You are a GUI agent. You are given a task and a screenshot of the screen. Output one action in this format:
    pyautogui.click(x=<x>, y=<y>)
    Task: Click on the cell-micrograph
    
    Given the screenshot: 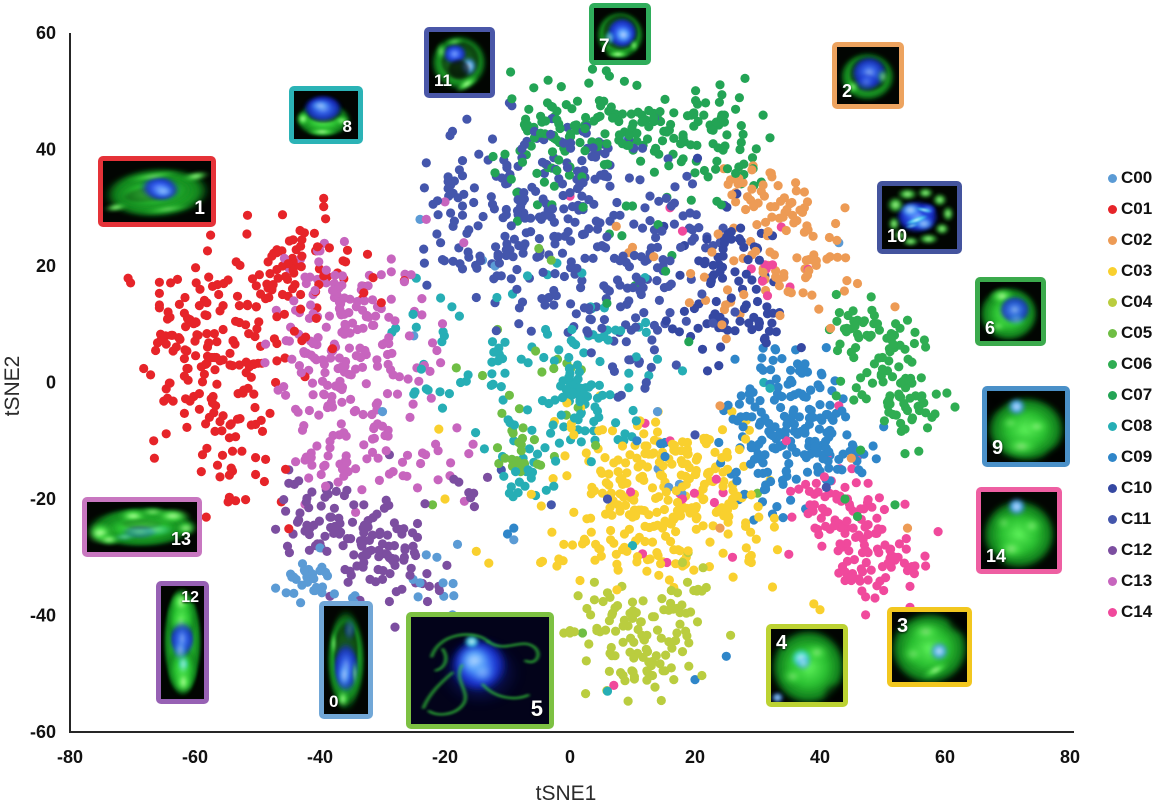 What is the action you would take?
    pyautogui.click(x=142, y=527)
    